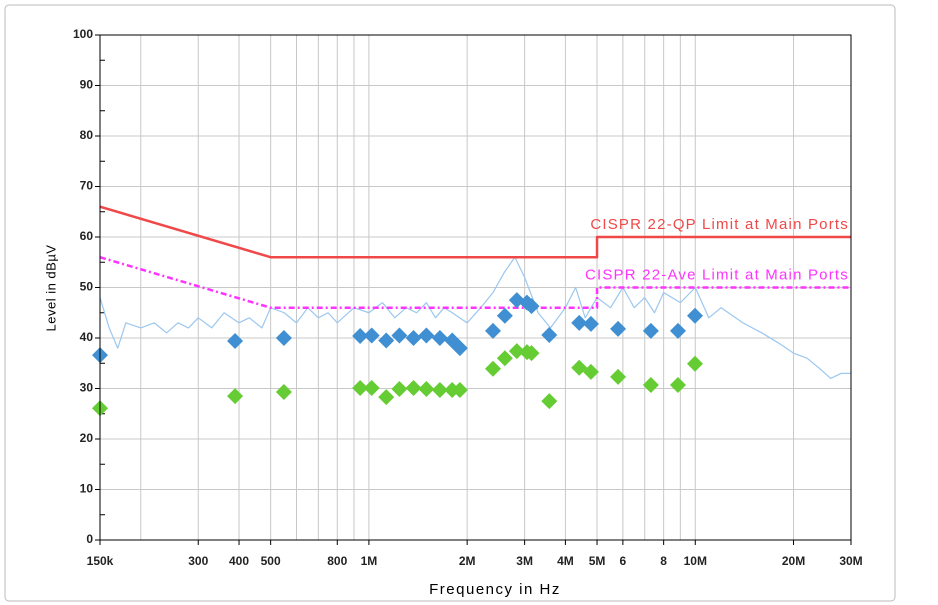 This screenshot has height=605, width=938. What do you see at coordinates (87, 337) in the screenshot?
I see `y-tick-label: 40` at bounding box center [87, 337].